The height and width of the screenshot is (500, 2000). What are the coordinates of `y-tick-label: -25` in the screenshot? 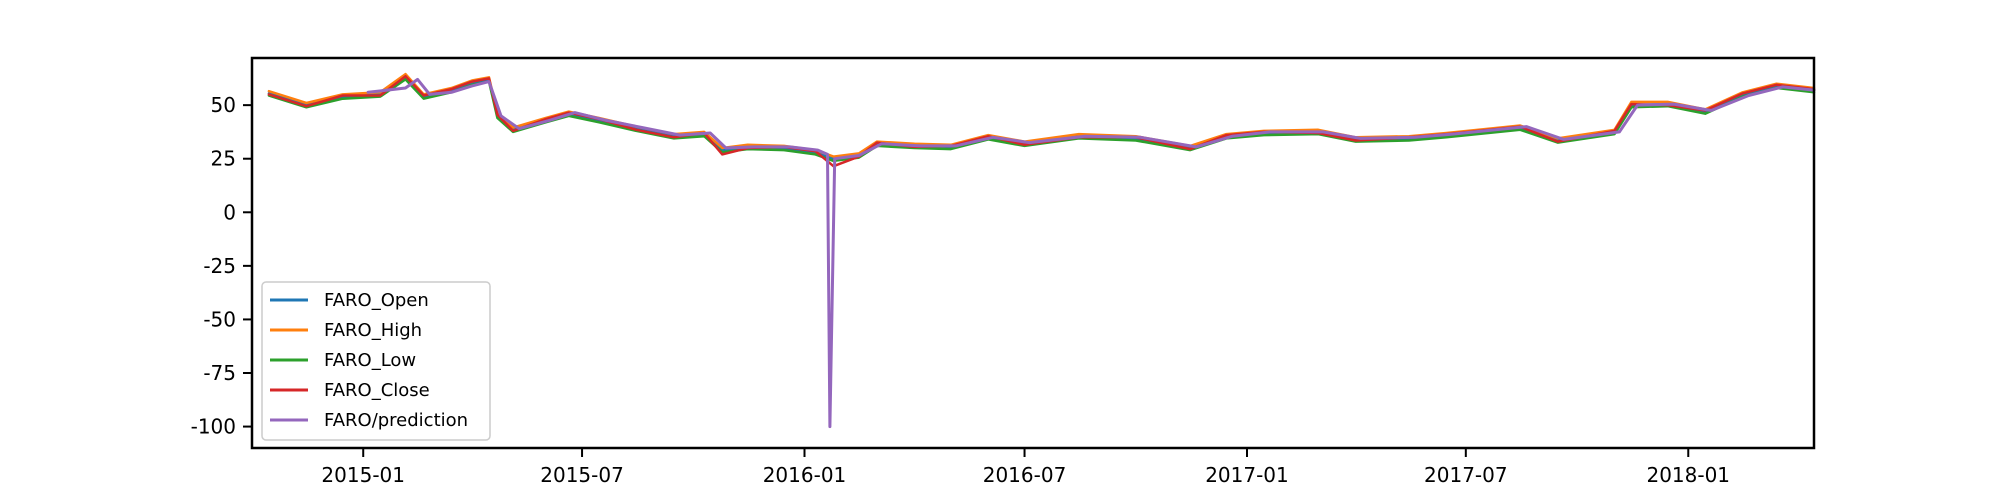 It's located at (219, 266).